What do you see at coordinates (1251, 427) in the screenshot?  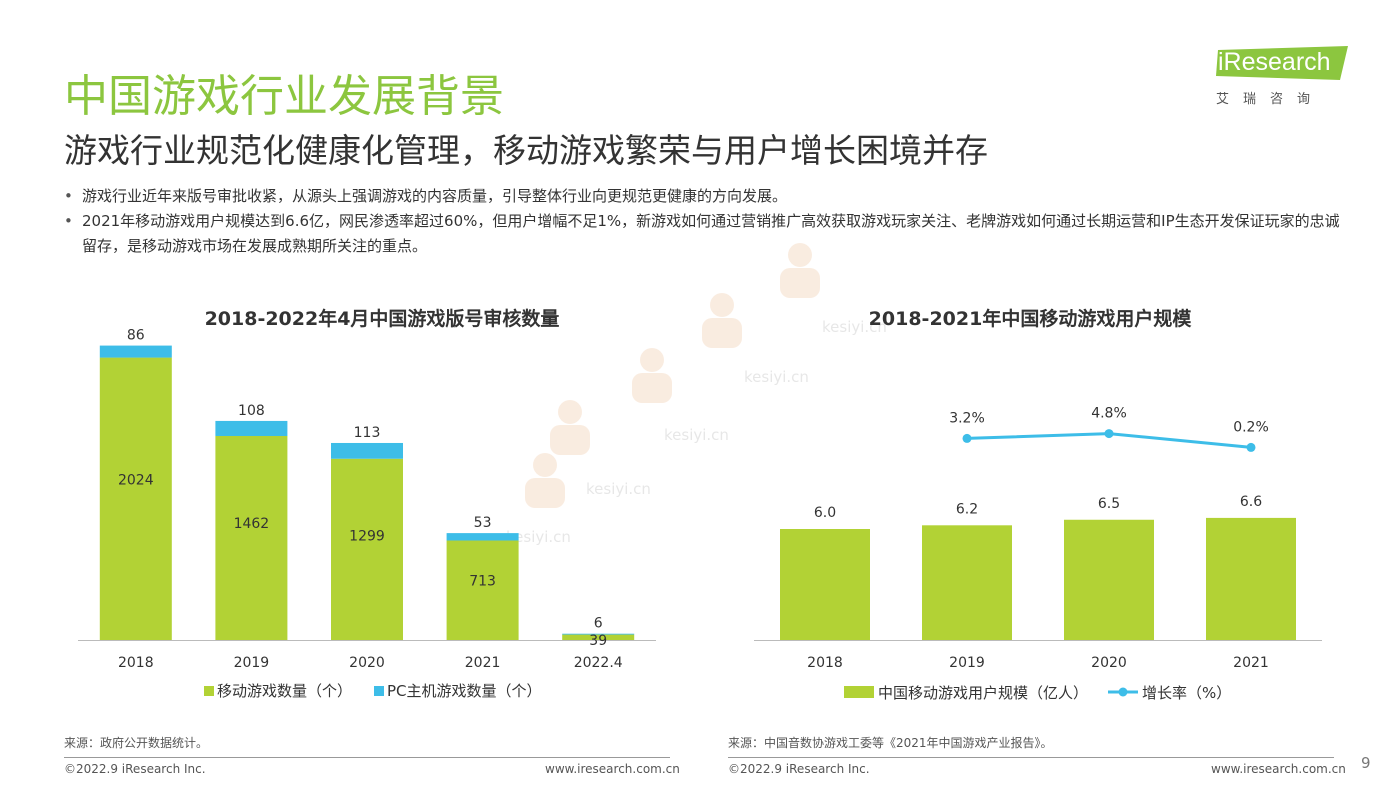 I see `data-label-growth: 0.2%` at bounding box center [1251, 427].